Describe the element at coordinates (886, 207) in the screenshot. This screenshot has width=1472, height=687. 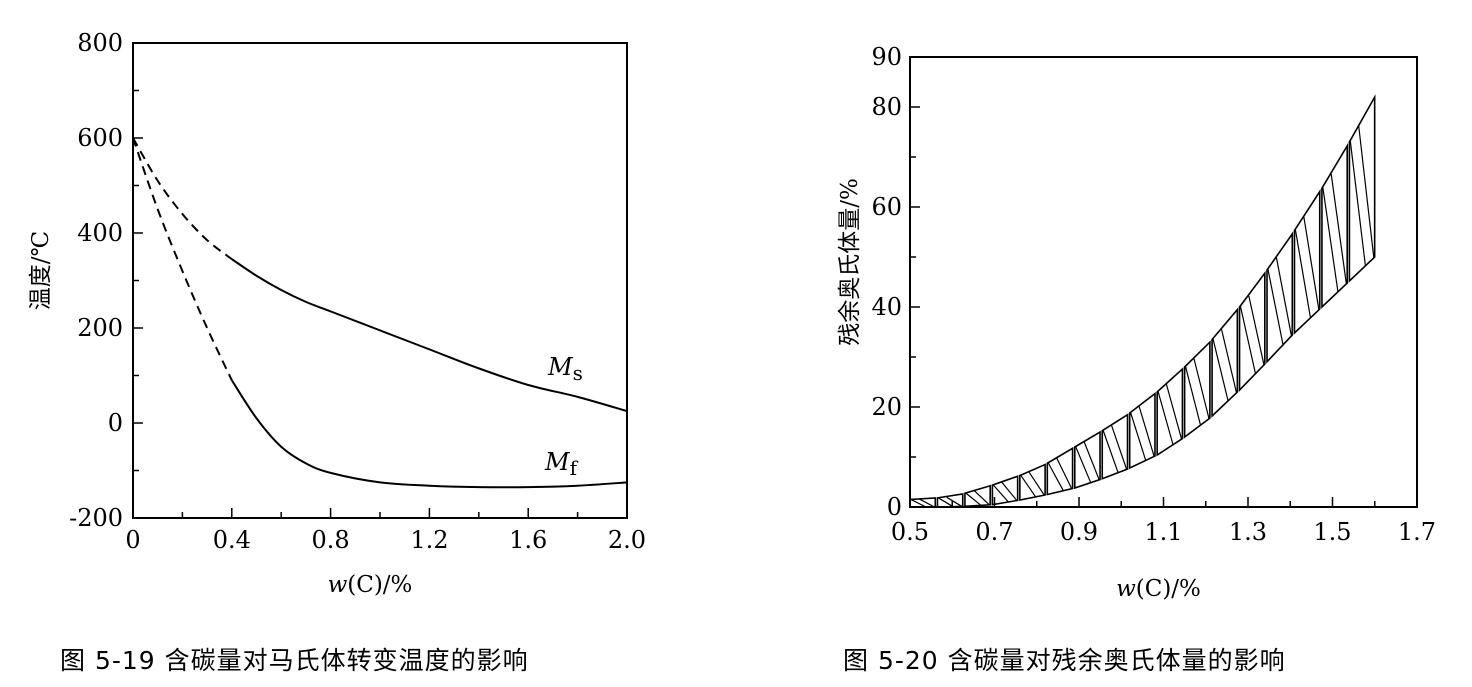
I see `y-tick-label: 60` at that location.